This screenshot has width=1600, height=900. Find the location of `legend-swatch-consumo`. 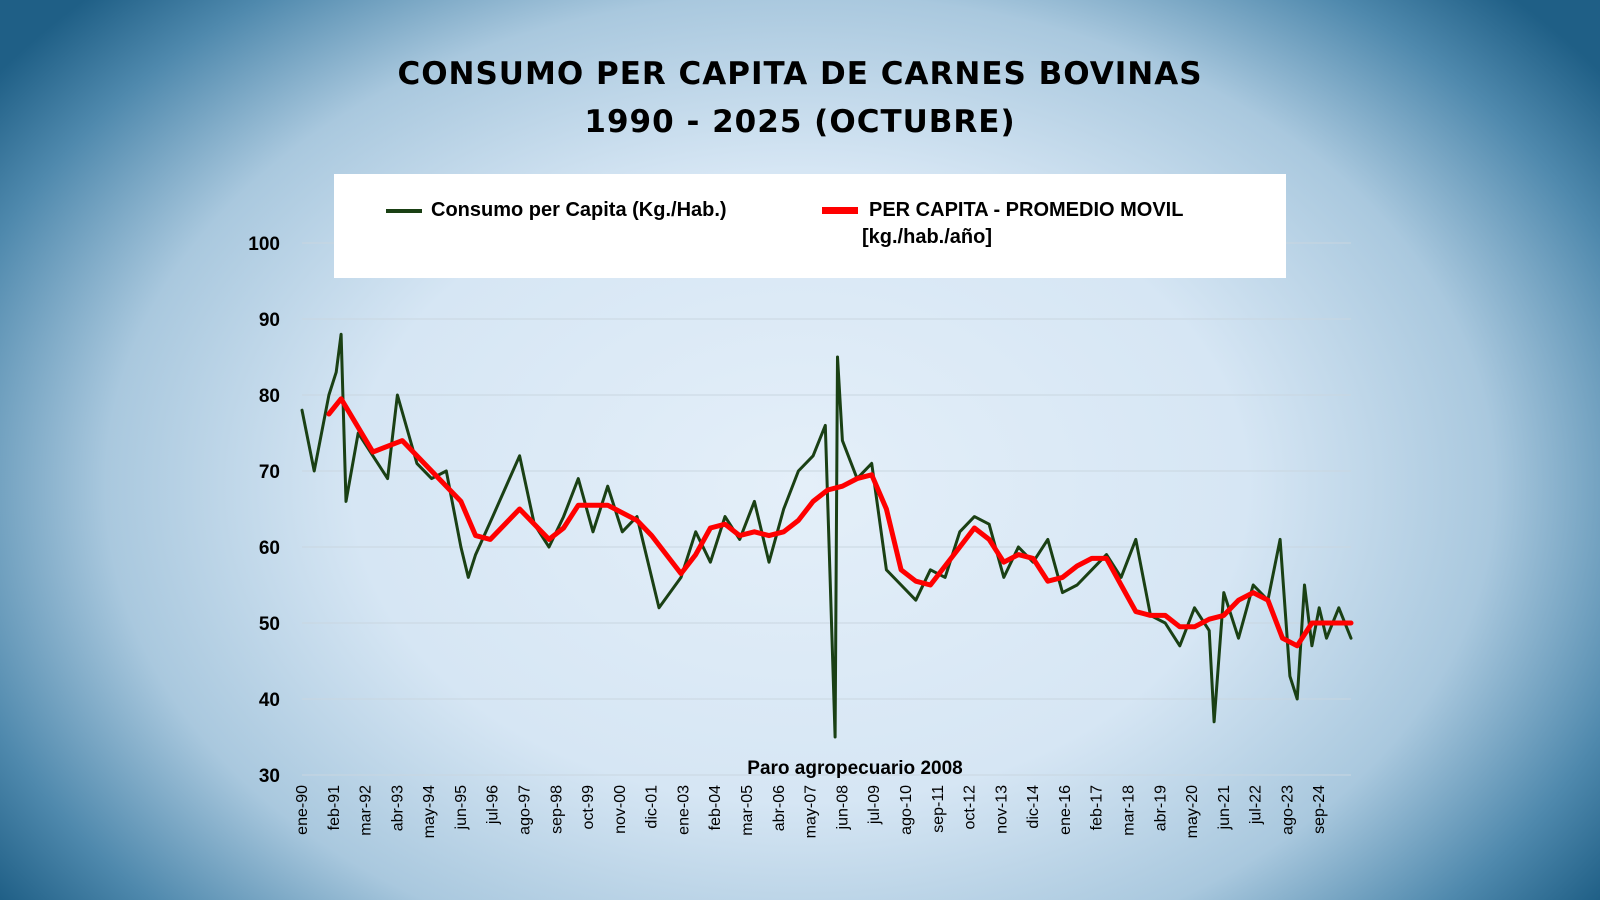

legend-swatch-consumo is located at coordinates (404, 211).